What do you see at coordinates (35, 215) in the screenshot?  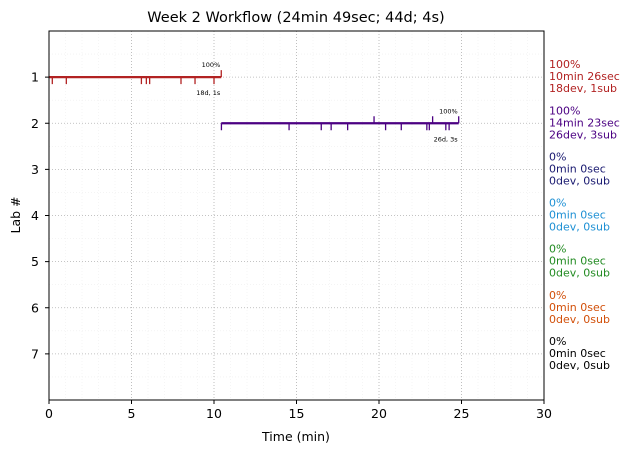 I see `y-tick-label: 4` at bounding box center [35, 215].